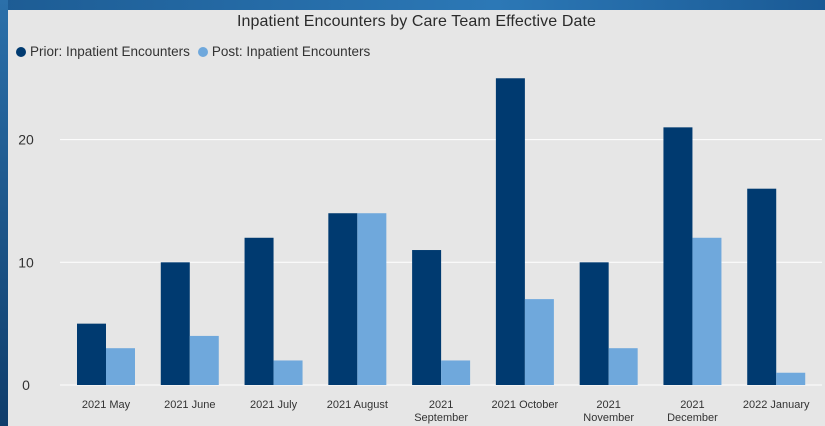 This screenshot has width=825, height=426. I want to click on x-category-label-line: 2022 January, so click(776, 405).